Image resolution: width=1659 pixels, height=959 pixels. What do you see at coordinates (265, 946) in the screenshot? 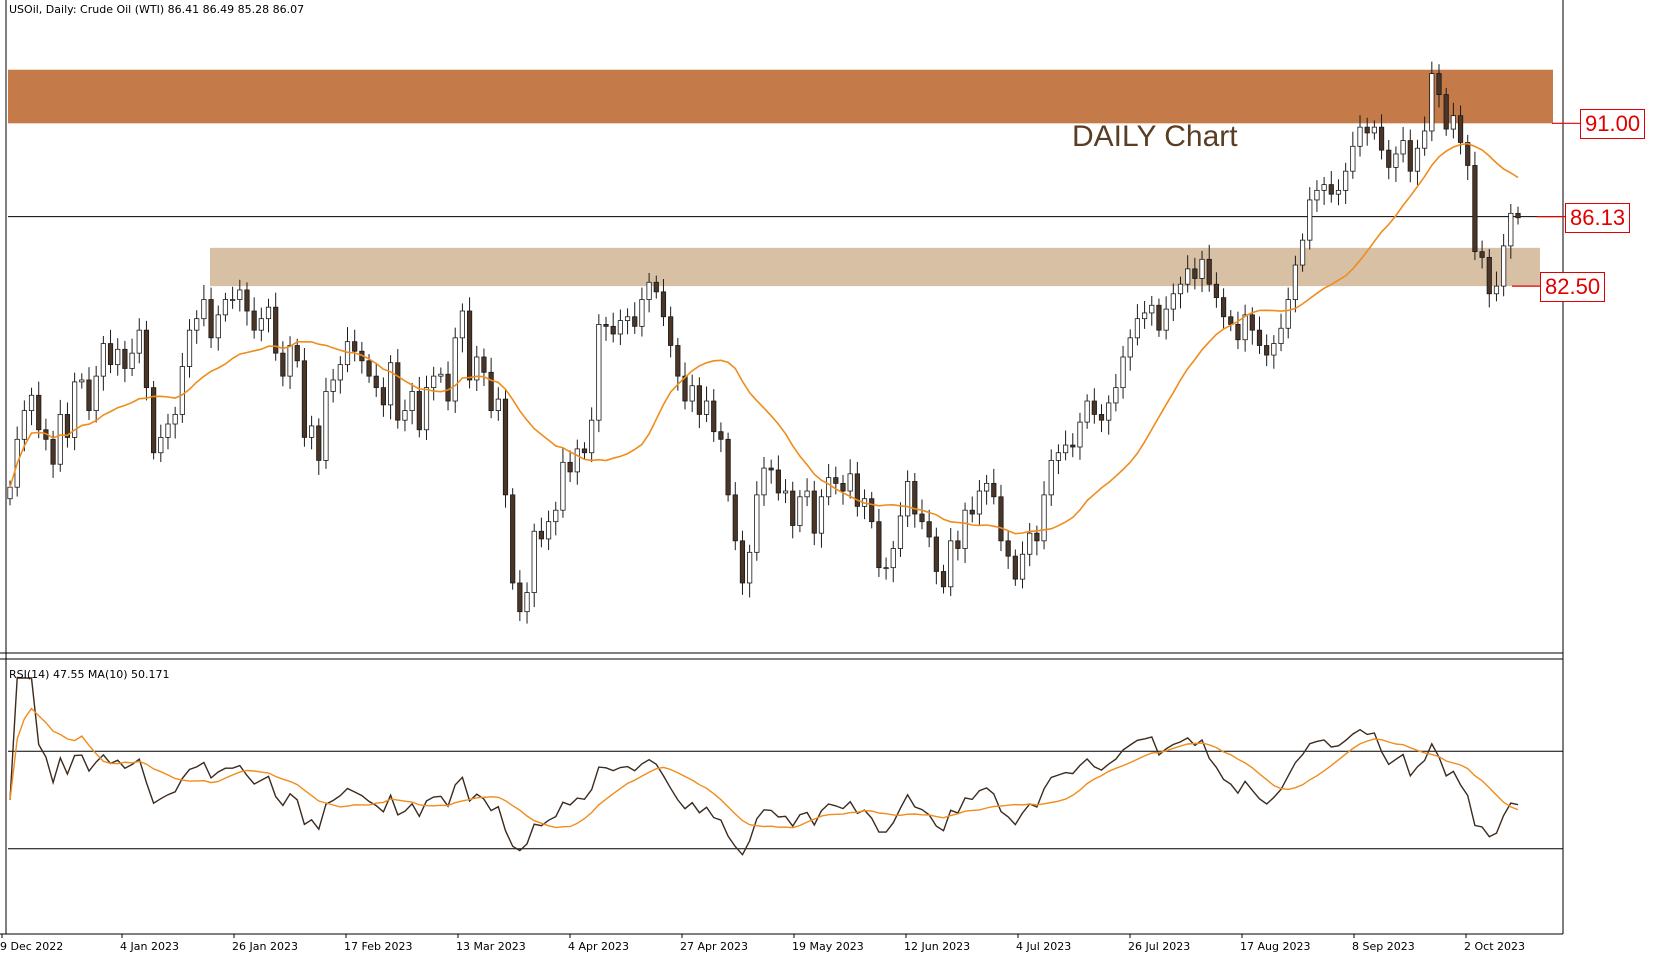
I see `x-tick-label: 26 Jan 2023` at bounding box center [265, 946].